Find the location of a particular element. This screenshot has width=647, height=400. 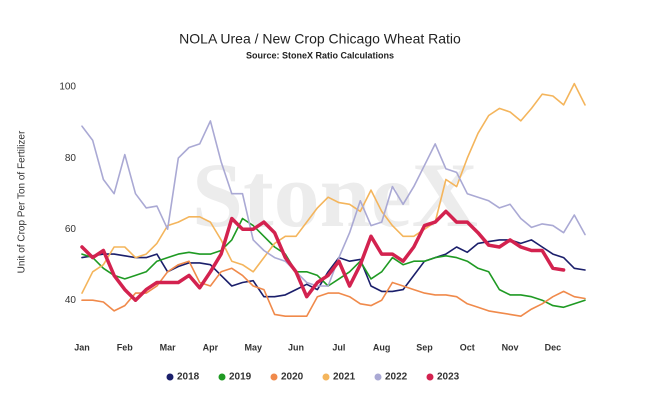

x-tick-label: Oct is located at coordinates (467, 347).